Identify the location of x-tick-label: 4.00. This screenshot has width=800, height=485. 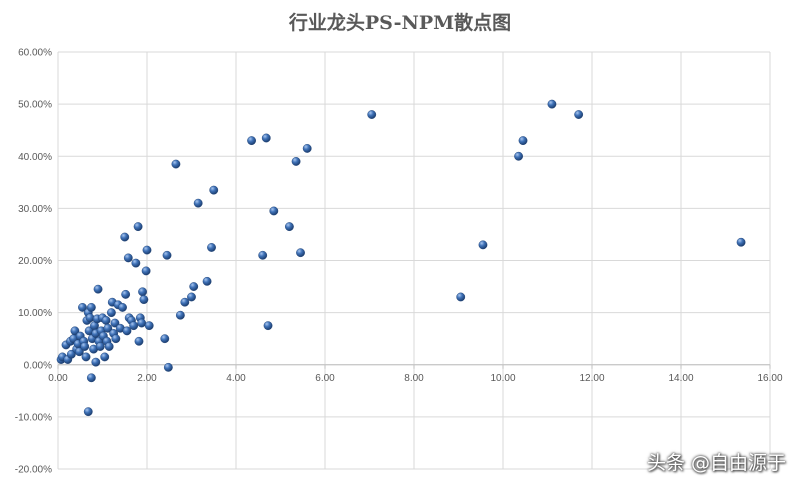
(236, 378).